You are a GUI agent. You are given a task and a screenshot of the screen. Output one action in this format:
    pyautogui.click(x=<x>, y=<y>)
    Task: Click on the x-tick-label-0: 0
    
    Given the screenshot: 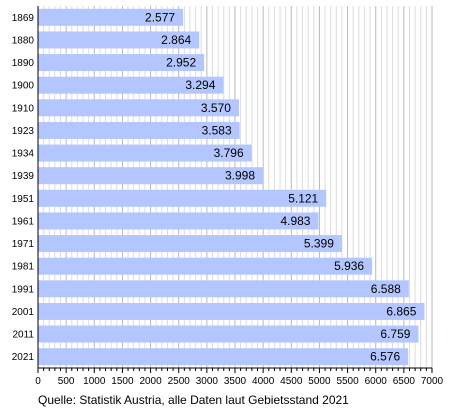 What is the action you would take?
    pyautogui.click(x=38, y=381)
    